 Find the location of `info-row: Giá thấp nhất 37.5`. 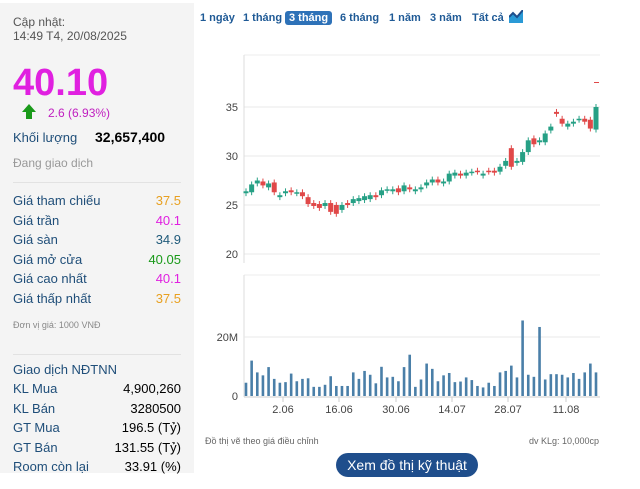

info-row: Giá thấp nhất 37.5 is located at coordinates (97, 298).